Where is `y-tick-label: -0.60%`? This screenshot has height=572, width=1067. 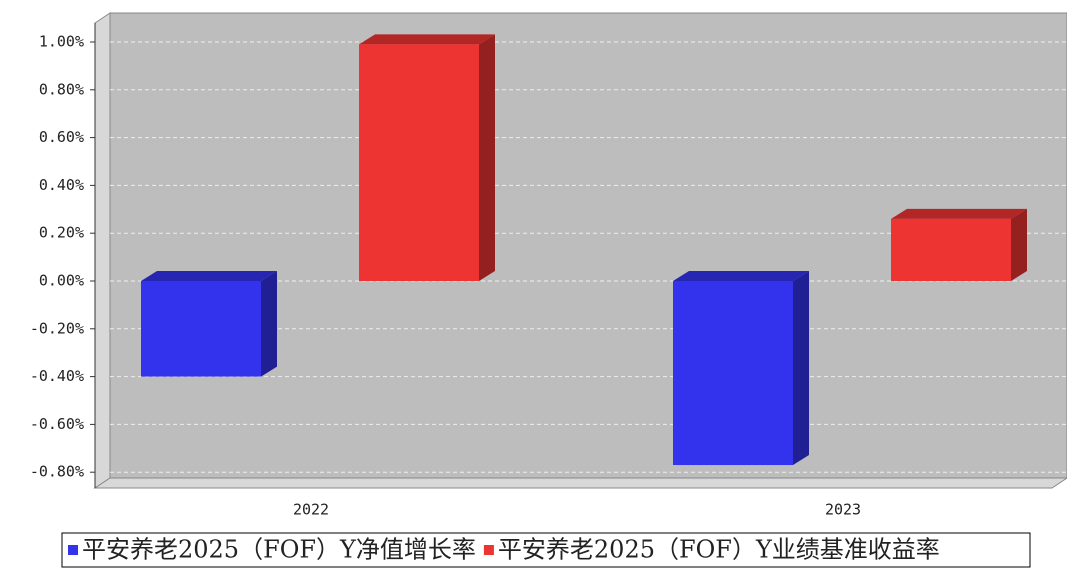
y-tick-label: -0.60% is located at coordinates (57, 424).